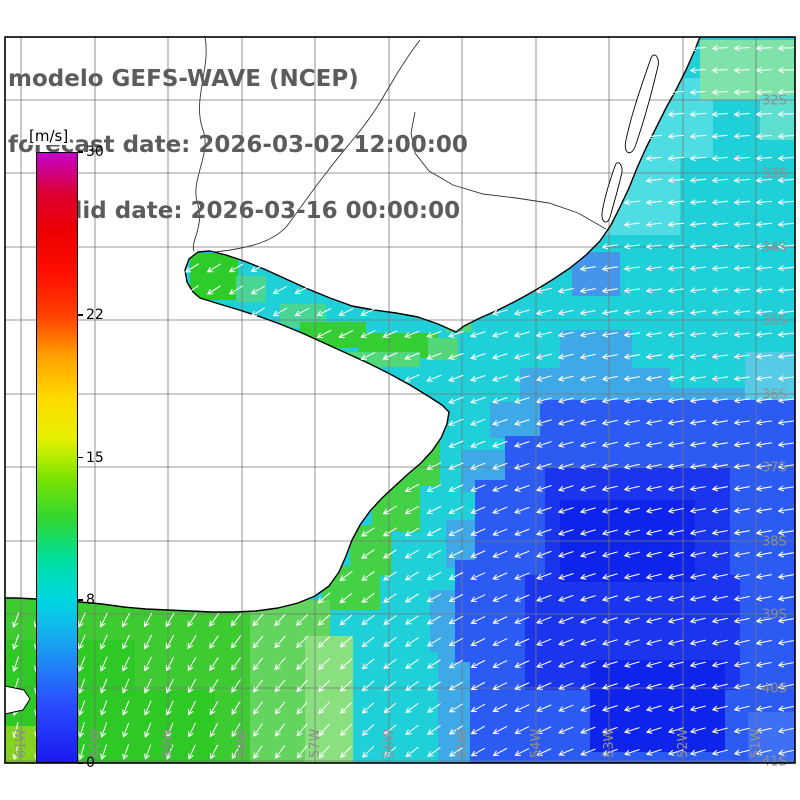 This screenshot has height=800, width=800. What do you see at coordinates (774, 468) in the screenshot?
I see `lat-label: 37S` at bounding box center [774, 468].